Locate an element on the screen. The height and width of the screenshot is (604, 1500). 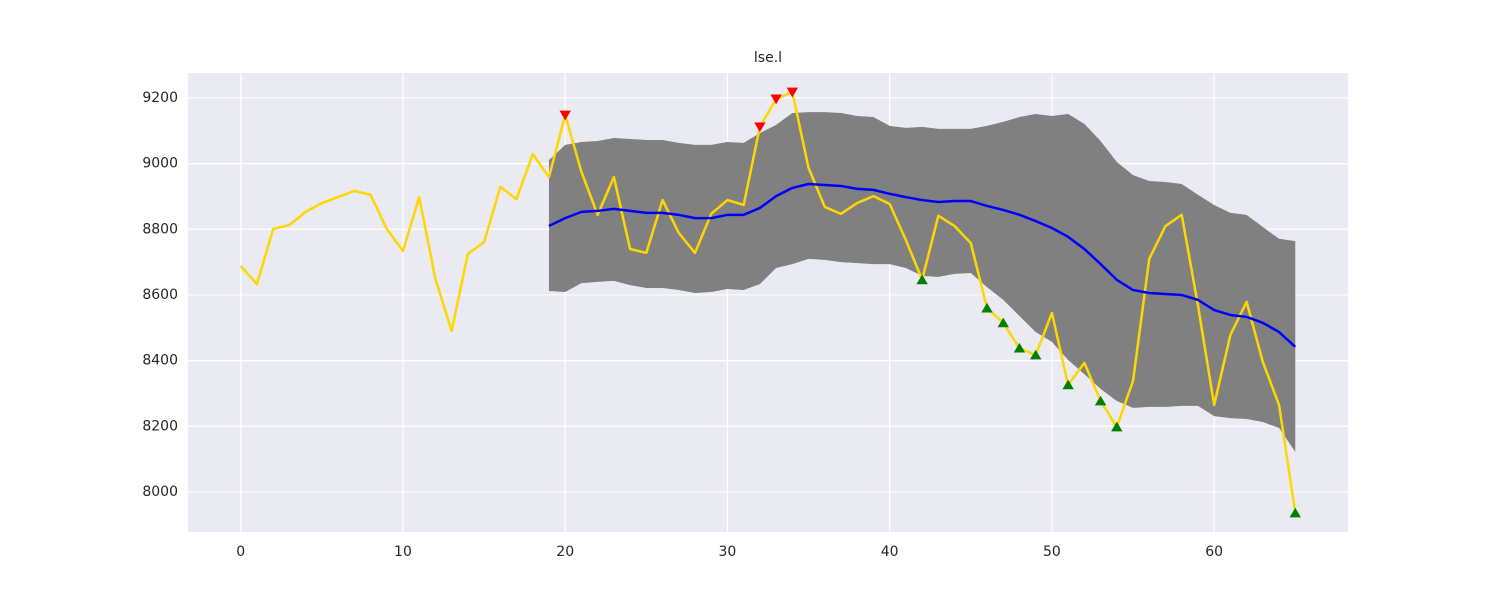
x-tick-label: 0 is located at coordinates (240, 552).